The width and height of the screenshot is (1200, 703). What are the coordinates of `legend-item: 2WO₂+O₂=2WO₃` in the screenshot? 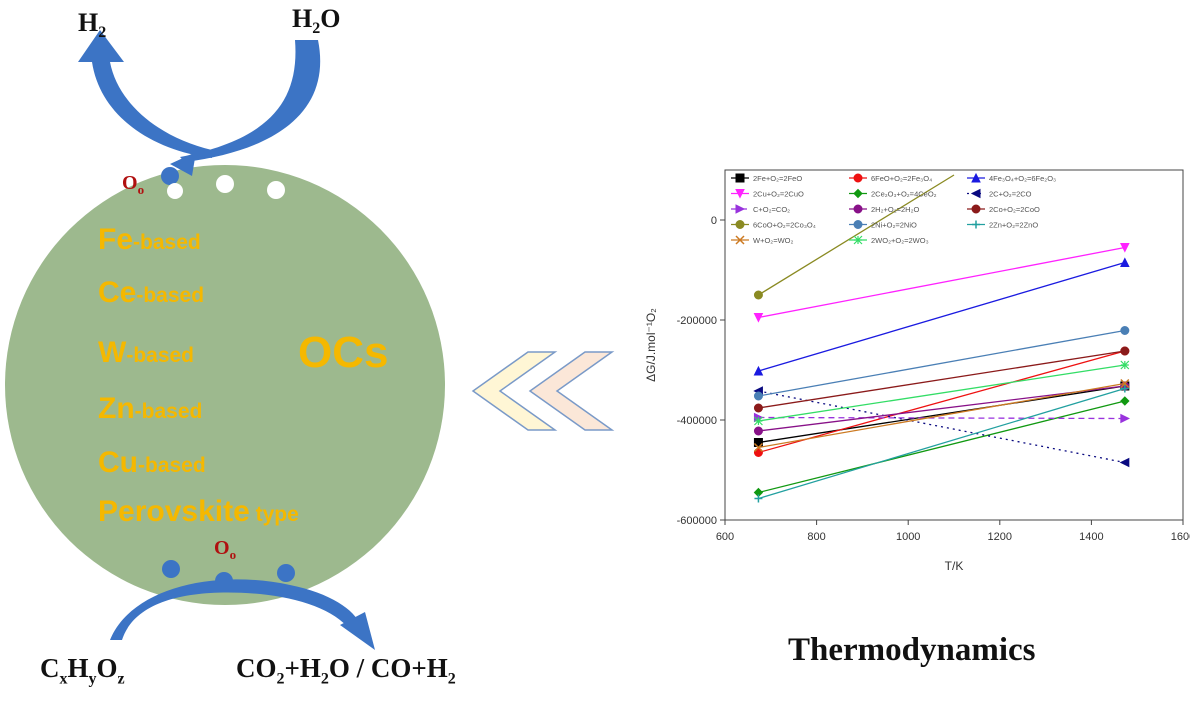 It's located at (889, 240).